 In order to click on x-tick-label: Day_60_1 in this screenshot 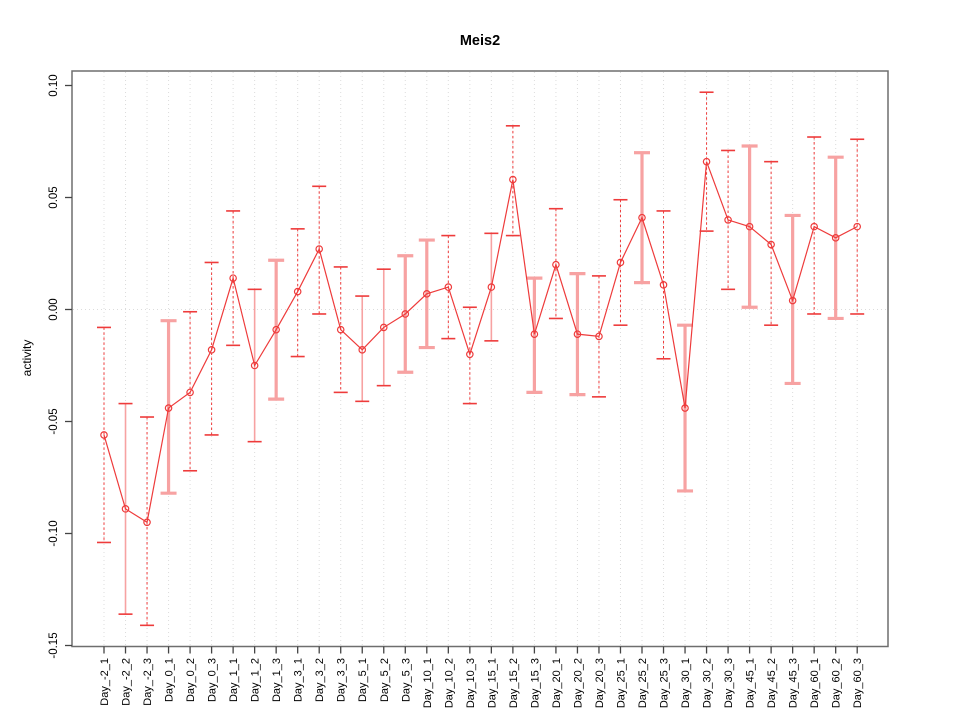, I will do `click(815, 683)`.